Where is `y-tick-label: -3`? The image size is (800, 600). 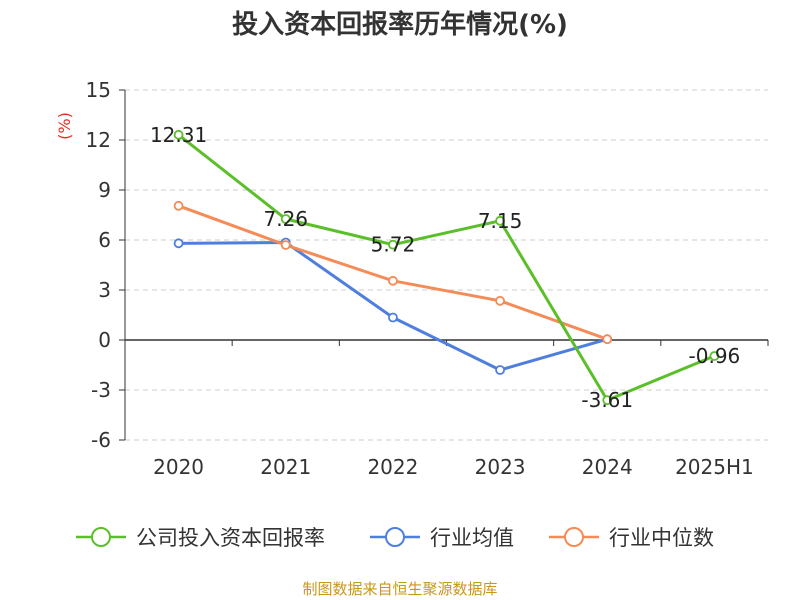 y-tick-label: -3 is located at coordinates (101, 390).